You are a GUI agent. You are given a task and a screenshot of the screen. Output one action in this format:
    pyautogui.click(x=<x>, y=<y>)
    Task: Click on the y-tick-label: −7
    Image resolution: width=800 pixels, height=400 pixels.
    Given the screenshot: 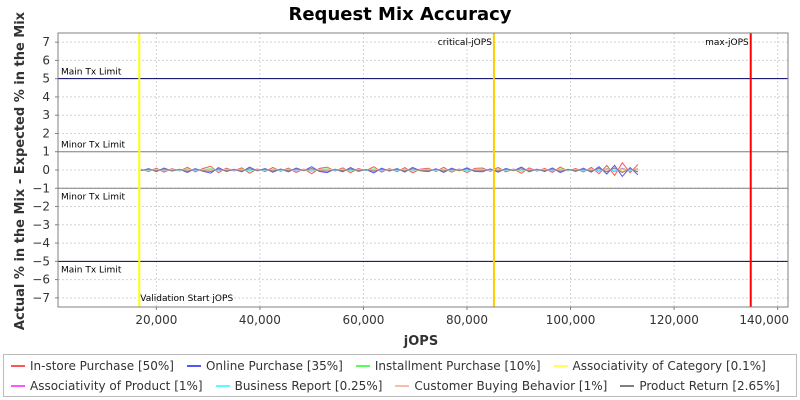 What is the action you would take?
    pyautogui.click(x=41, y=298)
    